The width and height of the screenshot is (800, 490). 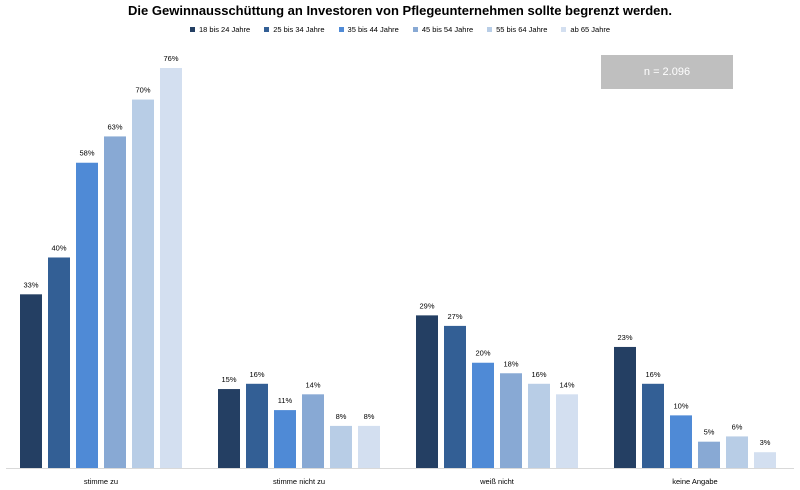 What do you see at coordinates (765, 442) in the screenshot?
I see `bar-value-label: 3%` at bounding box center [765, 442].